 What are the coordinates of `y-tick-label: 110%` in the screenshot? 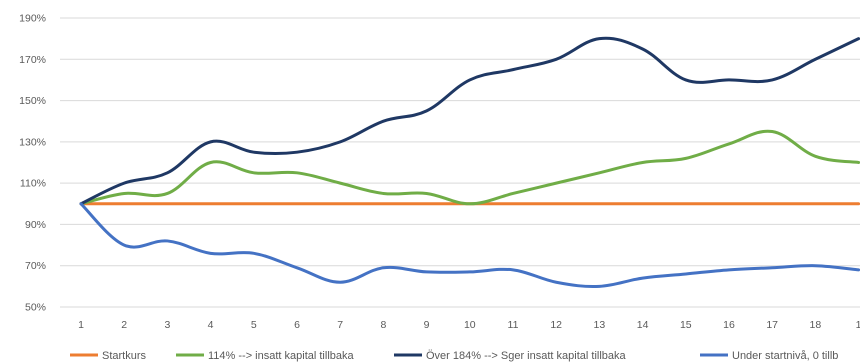 It's located at (33, 184).